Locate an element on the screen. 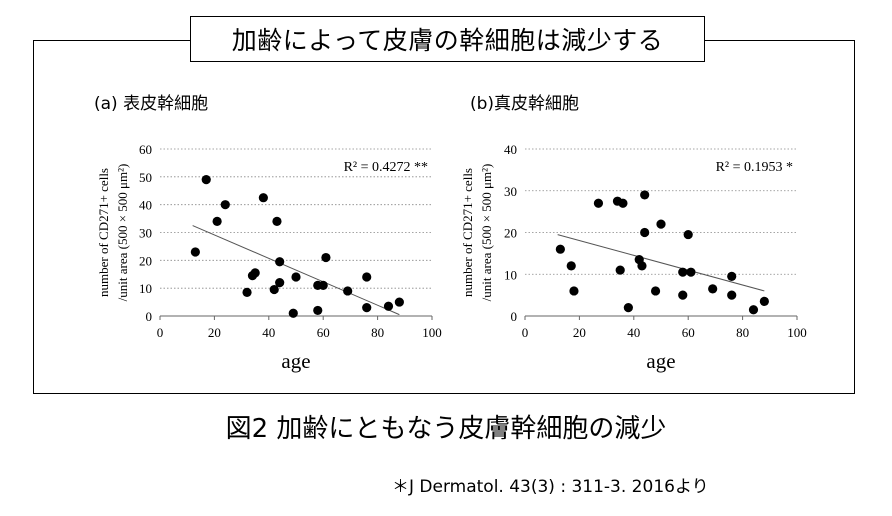  y-tick-label-b: 10 is located at coordinates (510, 274).